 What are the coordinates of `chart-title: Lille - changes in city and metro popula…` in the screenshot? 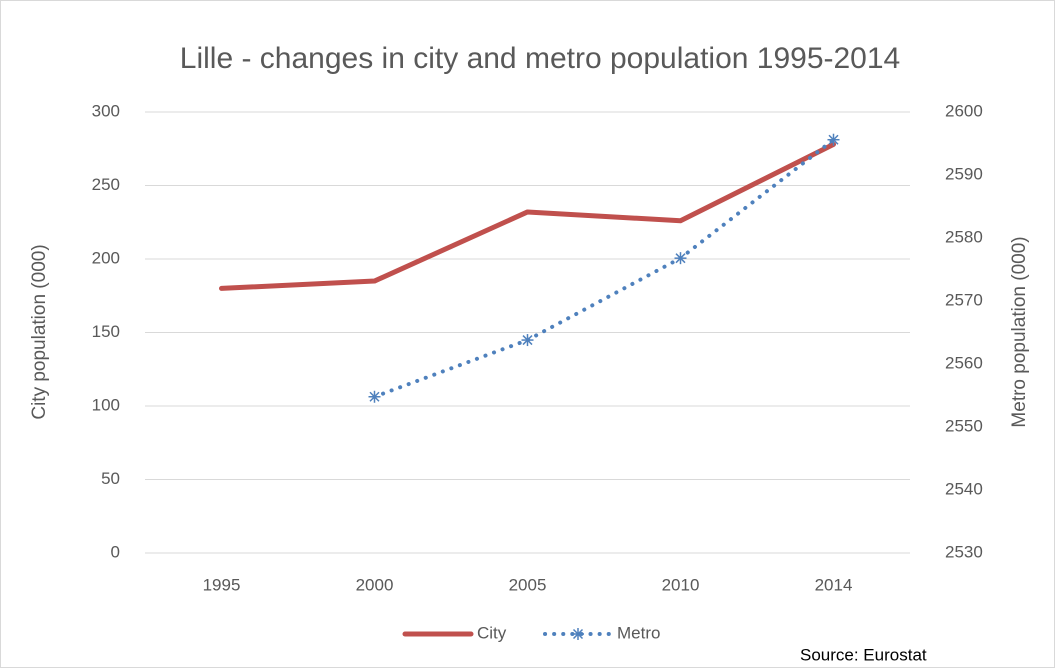 It's located at (540, 58).